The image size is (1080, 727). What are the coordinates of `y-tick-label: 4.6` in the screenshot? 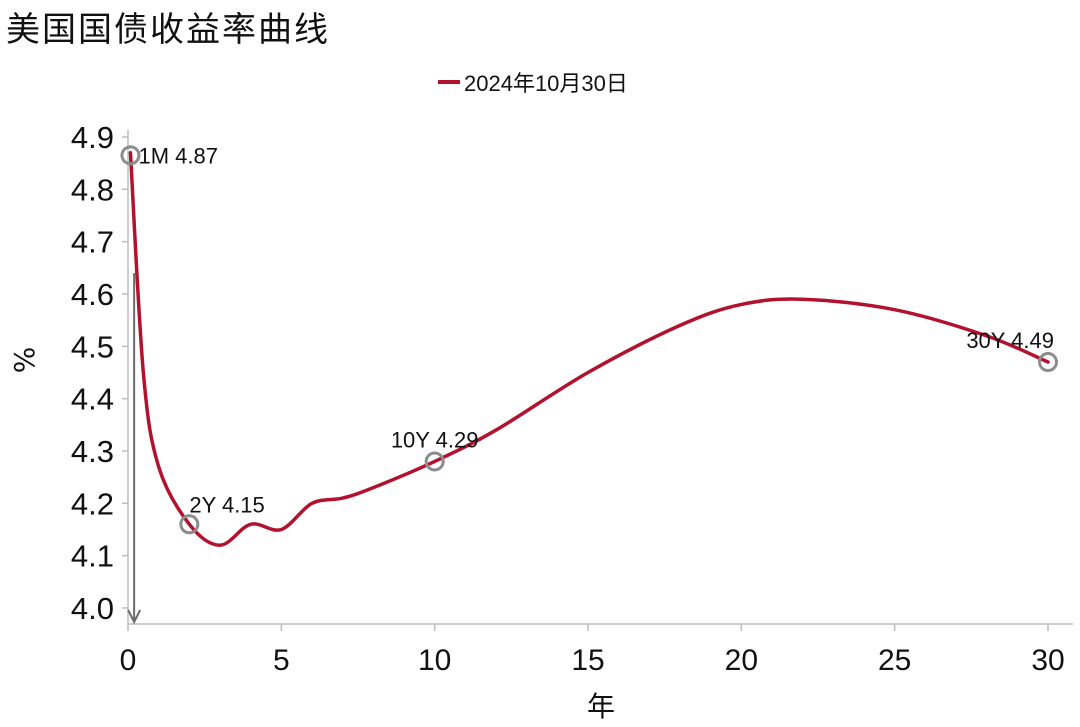 It's located at (92, 294).